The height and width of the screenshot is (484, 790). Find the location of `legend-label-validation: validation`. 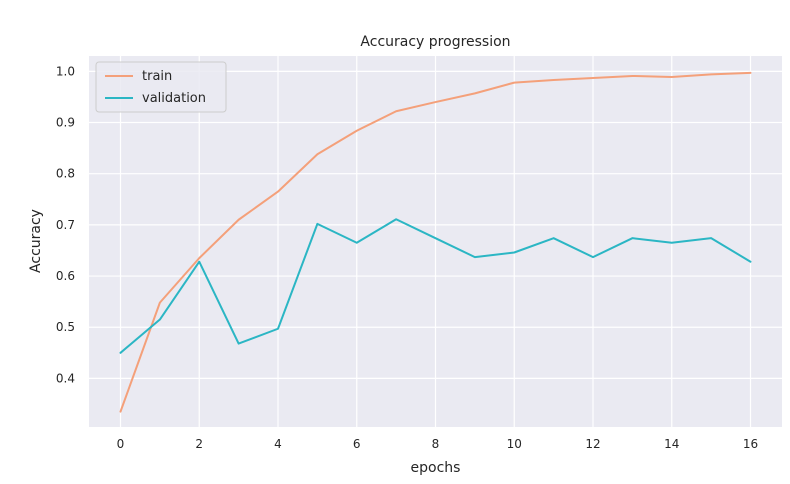

legend-label-validation: validation is located at coordinates (174, 98).